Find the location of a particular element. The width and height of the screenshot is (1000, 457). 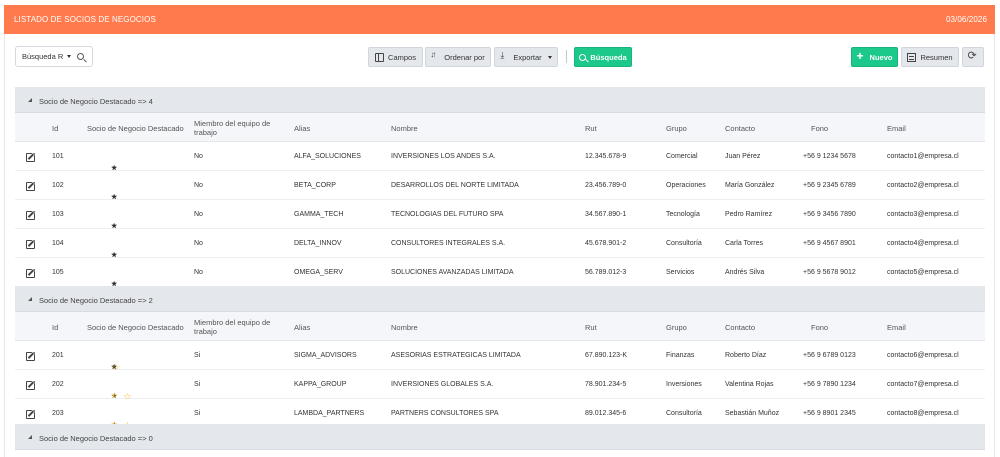

cell-nombre: INVERSIONES GLOBALES S.A. is located at coordinates (442, 384).